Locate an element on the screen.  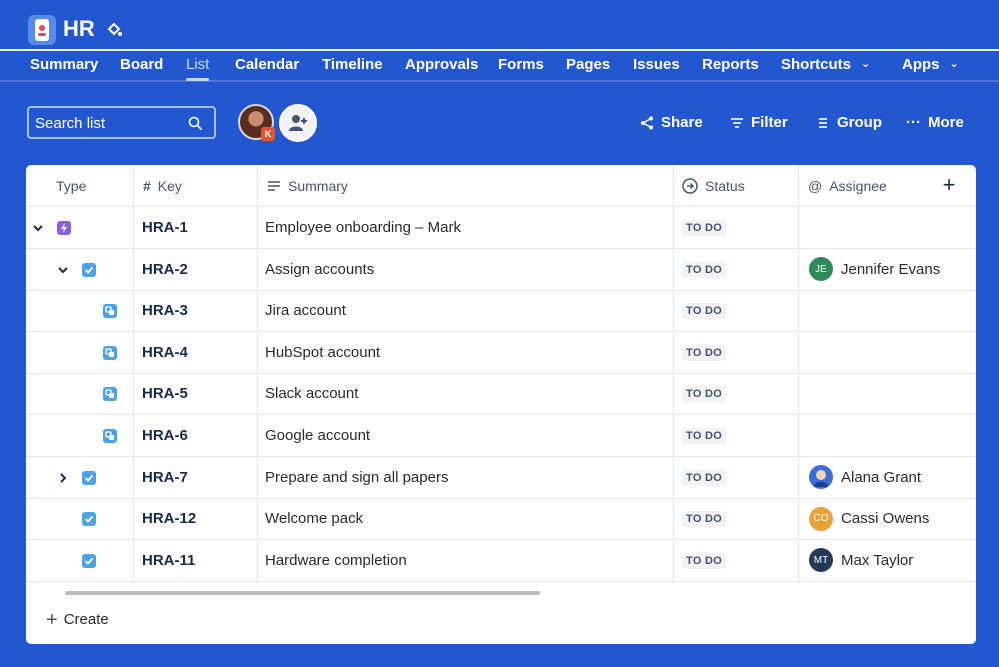
assignee-cell: Alana Grant is located at coordinates (865, 477).